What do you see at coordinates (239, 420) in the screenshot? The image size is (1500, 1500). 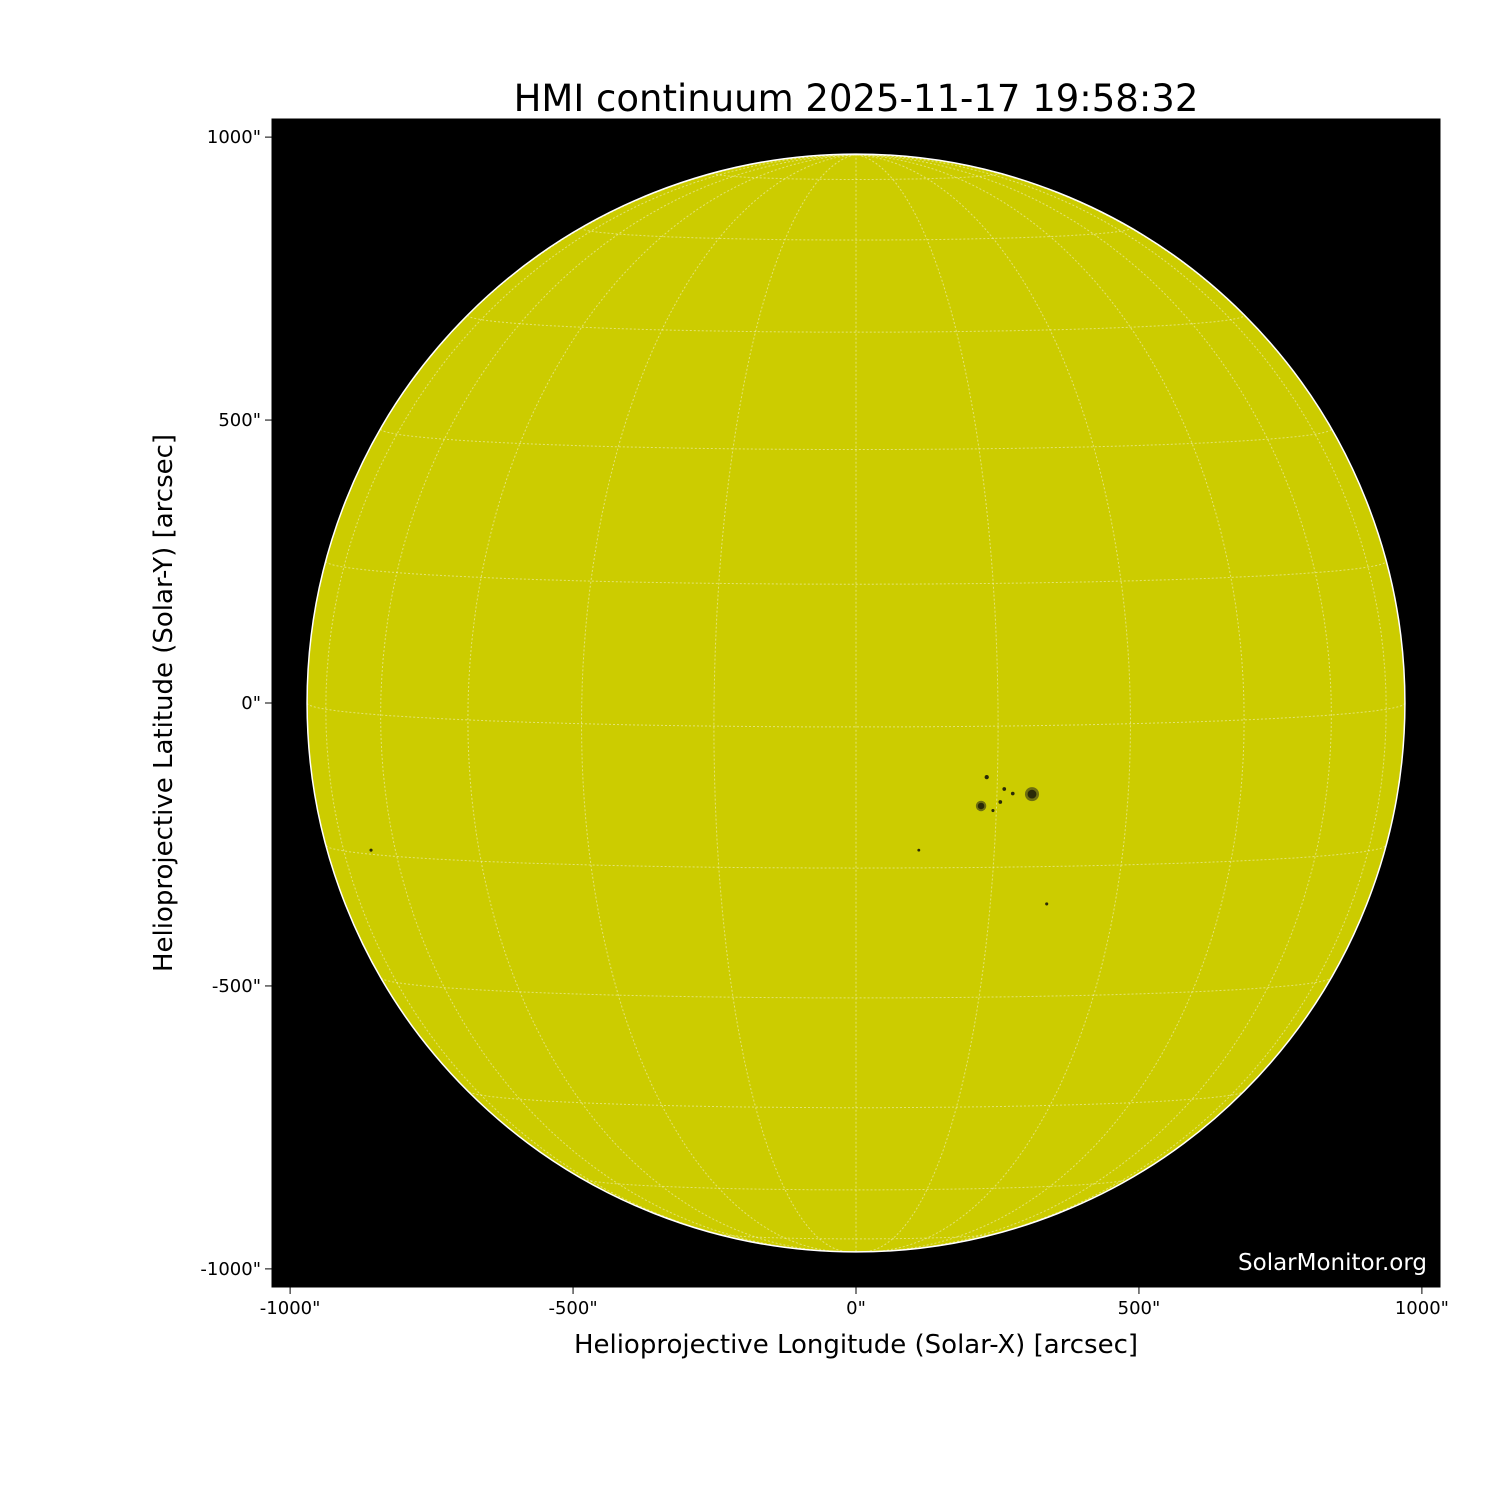 I see `y-tick-label: 500"` at bounding box center [239, 420].